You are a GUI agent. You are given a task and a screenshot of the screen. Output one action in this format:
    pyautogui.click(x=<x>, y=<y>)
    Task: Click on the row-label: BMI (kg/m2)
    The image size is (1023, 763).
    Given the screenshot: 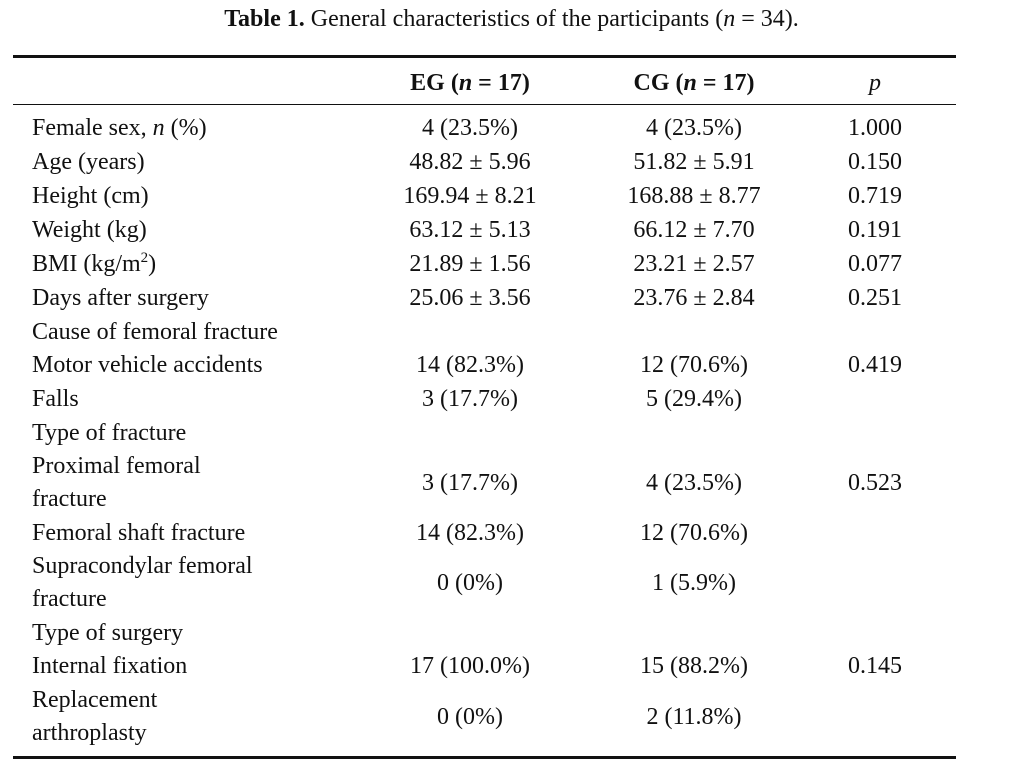 What is the action you would take?
    pyautogui.click(x=197, y=264)
    